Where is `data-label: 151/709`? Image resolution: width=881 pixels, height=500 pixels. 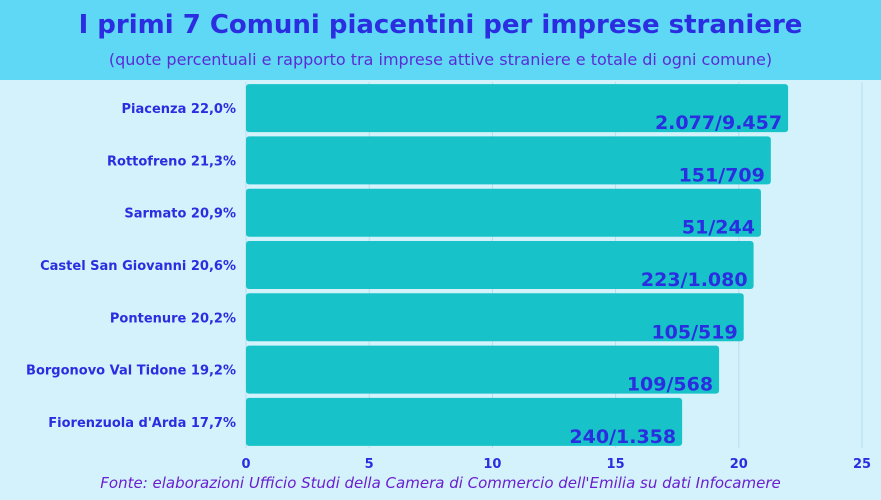 data-label: 151/709 is located at coordinates (722, 175).